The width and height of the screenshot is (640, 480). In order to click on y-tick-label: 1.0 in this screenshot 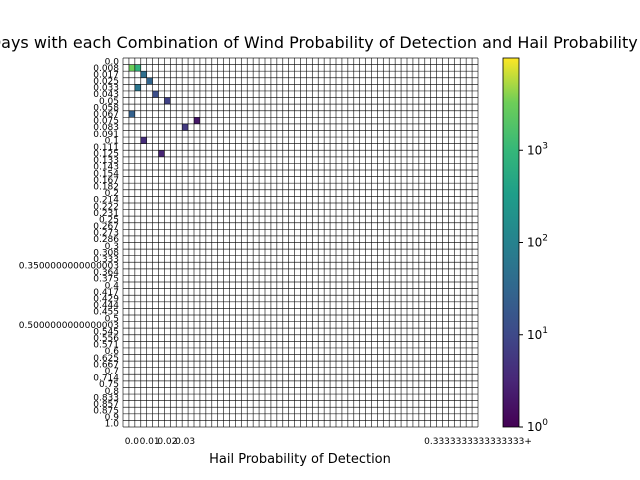, I will do `click(112, 425)`.